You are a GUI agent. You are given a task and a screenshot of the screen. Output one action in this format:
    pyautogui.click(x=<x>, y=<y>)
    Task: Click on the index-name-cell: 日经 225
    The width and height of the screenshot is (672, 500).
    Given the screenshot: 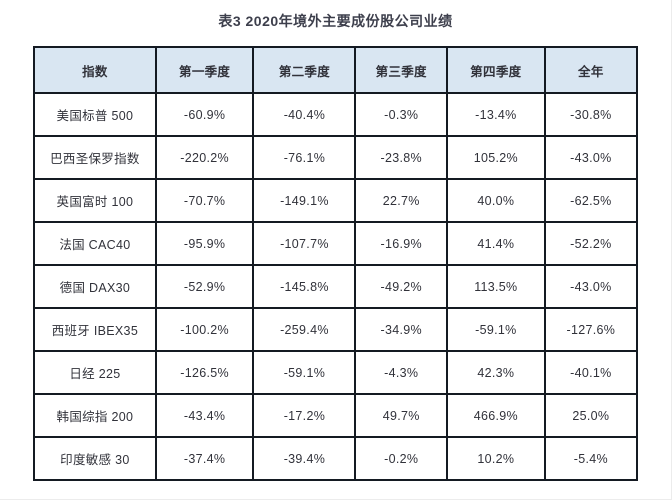 What is the action you would take?
    pyautogui.click(x=95, y=372)
    